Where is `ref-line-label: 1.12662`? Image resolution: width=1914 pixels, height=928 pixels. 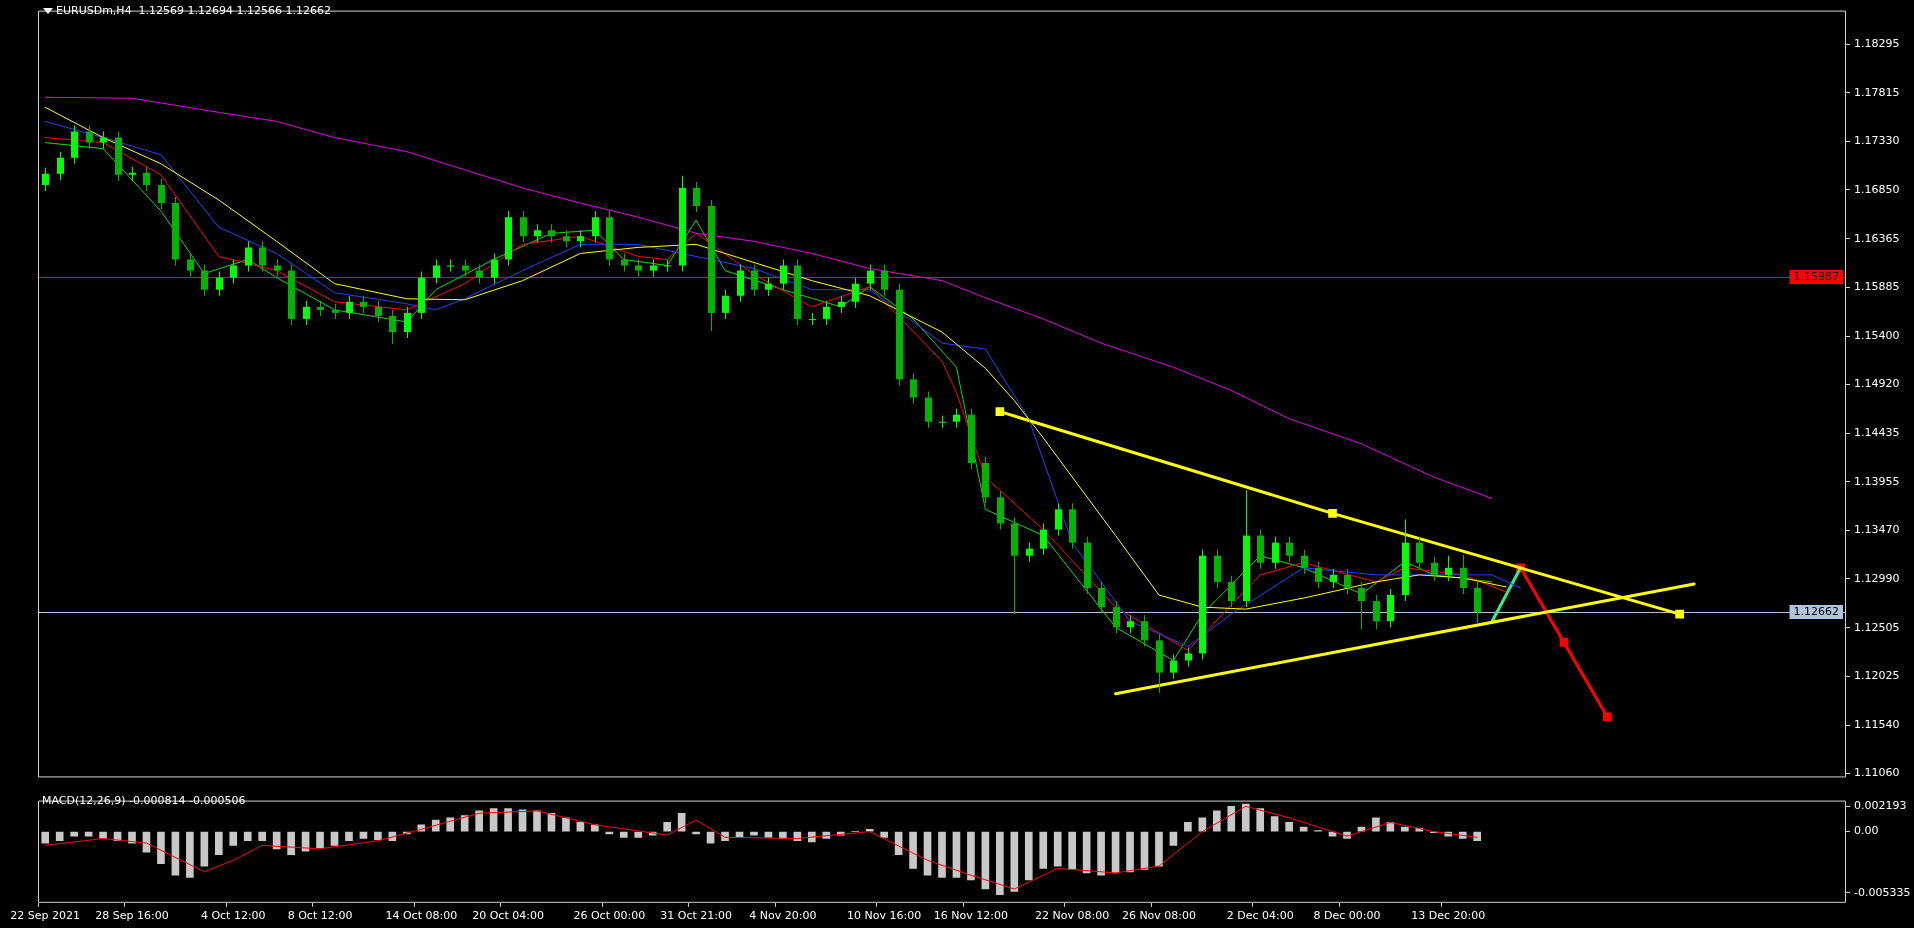 ref-line-label: 1.12662 is located at coordinates (1816, 611).